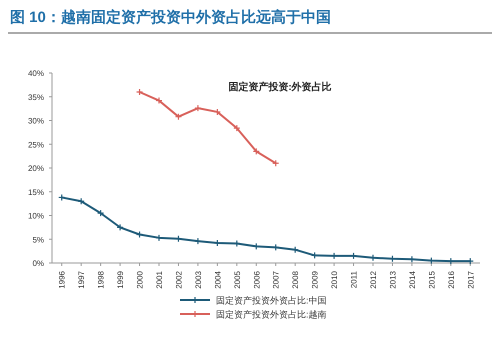  Describe the element at coordinates (295, 279) in the screenshot. I see `x-tick-label: 2008` at that location.